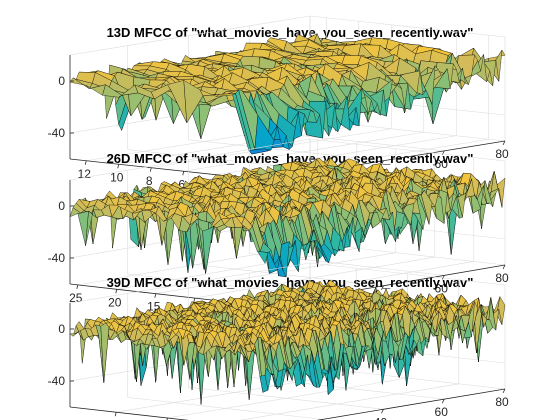  What do you see at coordinates (149, 181) in the screenshot?
I see `y-tick-label: 8` at bounding box center [149, 181].